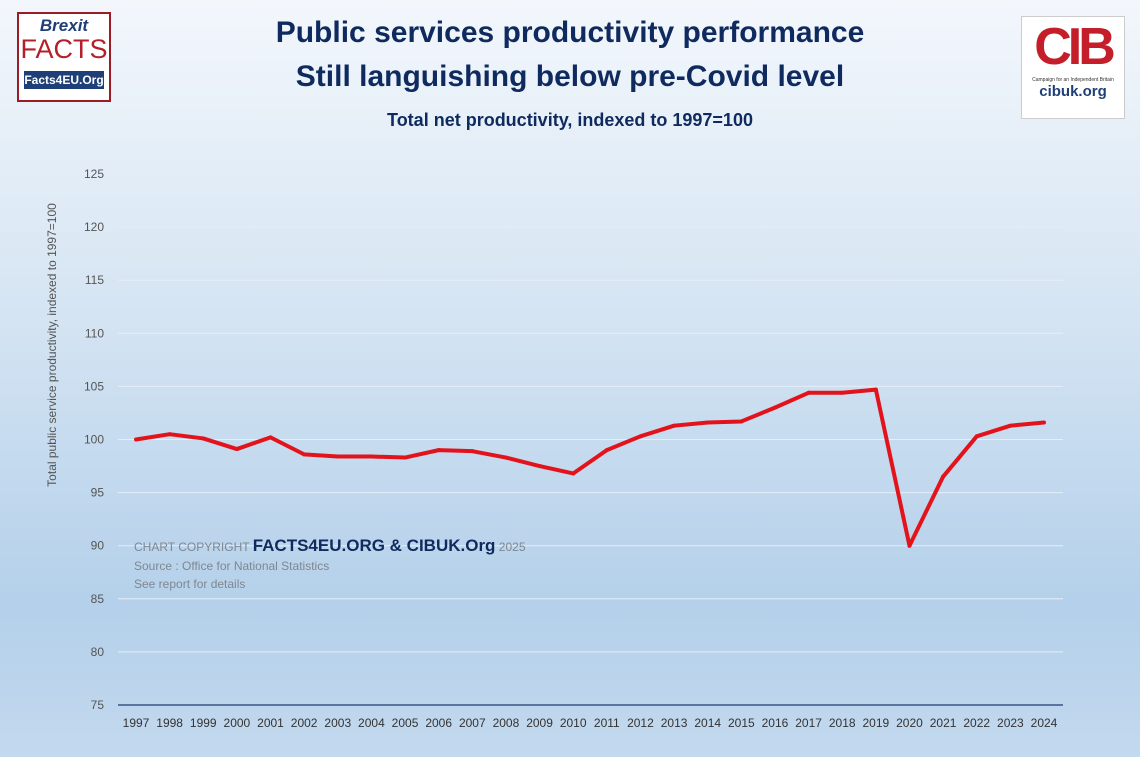  What do you see at coordinates (573, 723) in the screenshot?
I see `x-tick-label: 2010` at bounding box center [573, 723].